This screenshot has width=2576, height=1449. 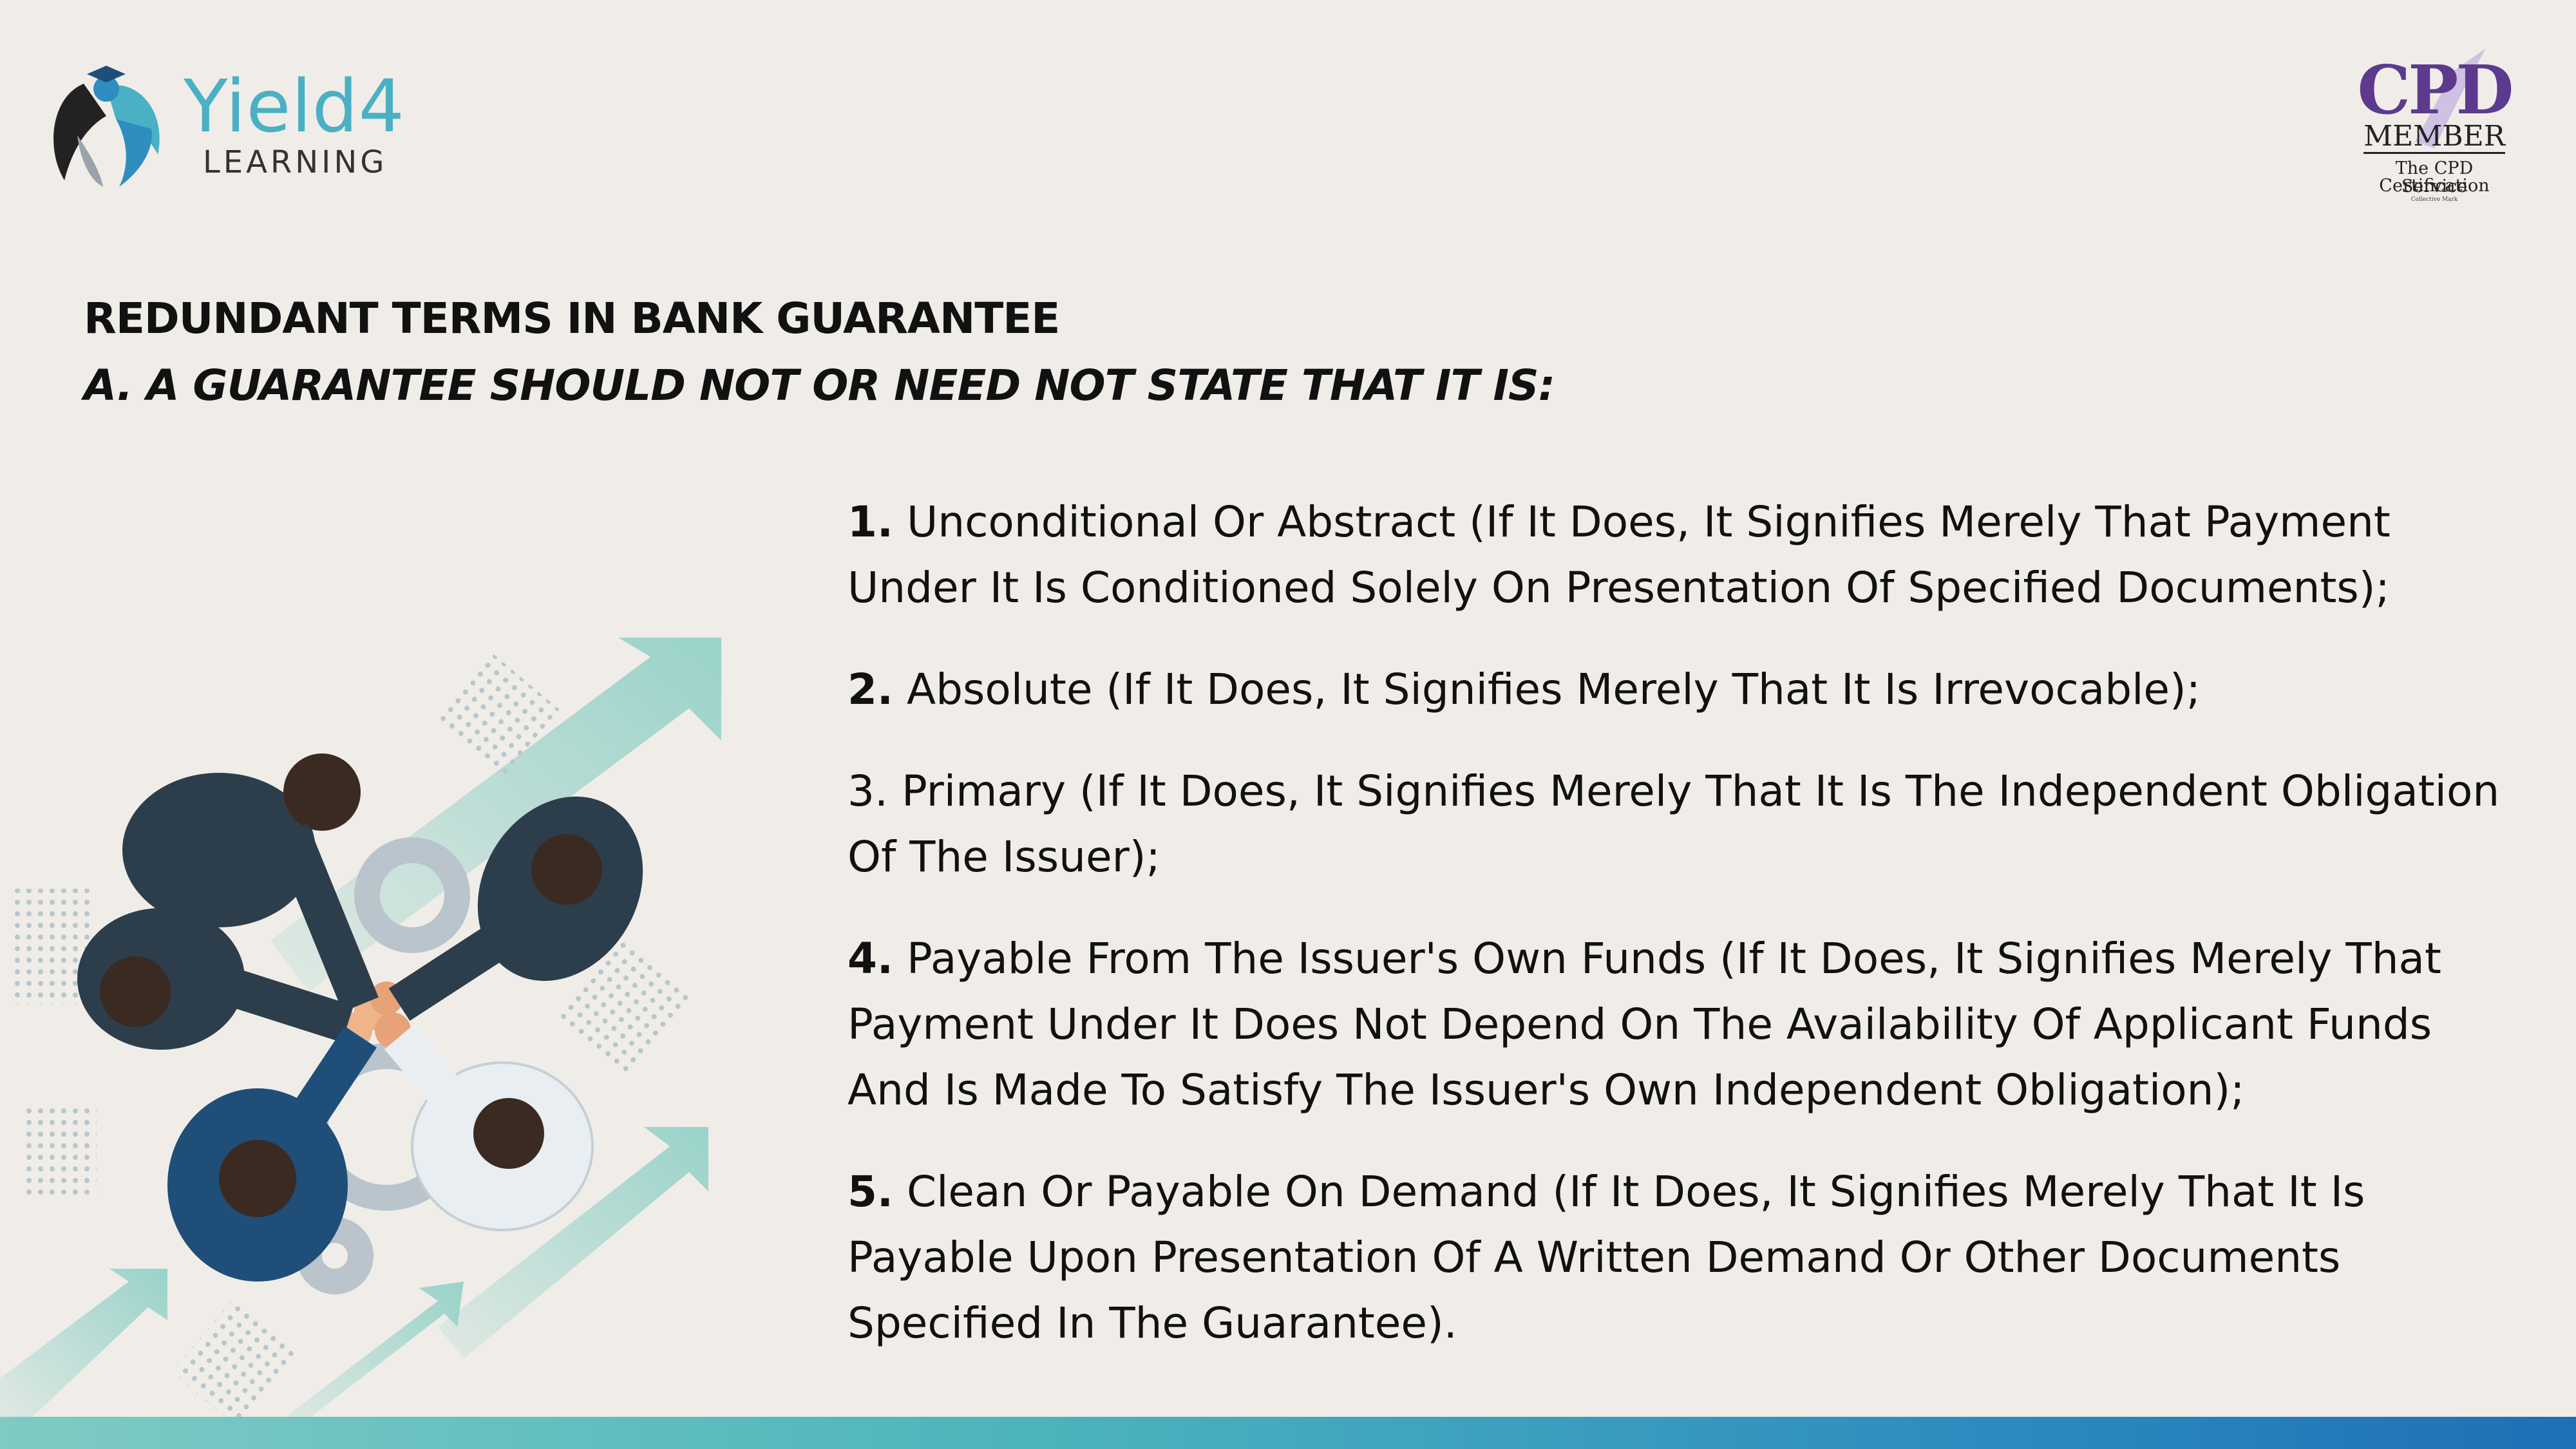 What do you see at coordinates (868, 791) in the screenshot?
I see `list-item-number: 3.` at bounding box center [868, 791].